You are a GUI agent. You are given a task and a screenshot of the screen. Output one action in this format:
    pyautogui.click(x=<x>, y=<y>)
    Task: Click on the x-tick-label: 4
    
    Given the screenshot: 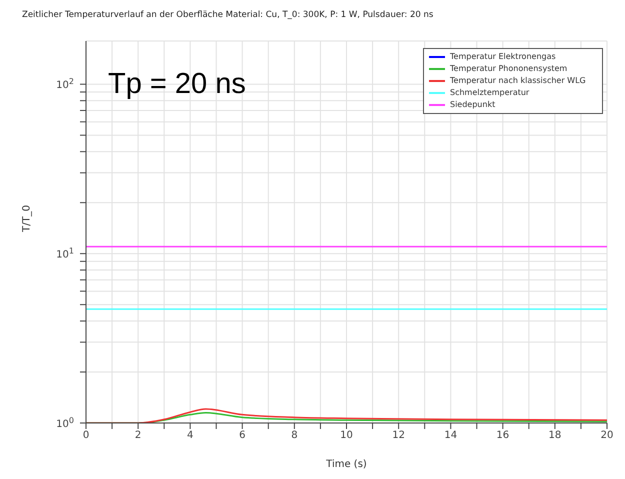 What is the action you would take?
    pyautogui.click(x=190, y=435)
    